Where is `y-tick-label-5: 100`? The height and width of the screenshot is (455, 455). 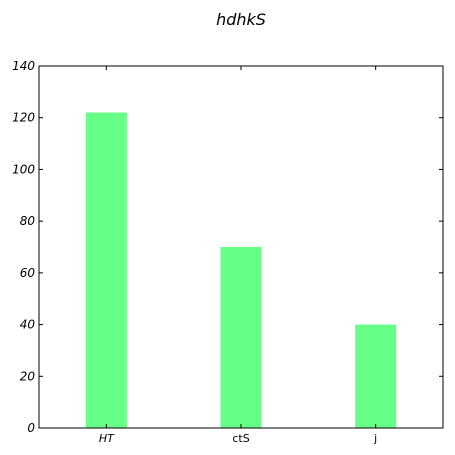
y-tick-label-5: 100 is located at coordinates (23, 169).